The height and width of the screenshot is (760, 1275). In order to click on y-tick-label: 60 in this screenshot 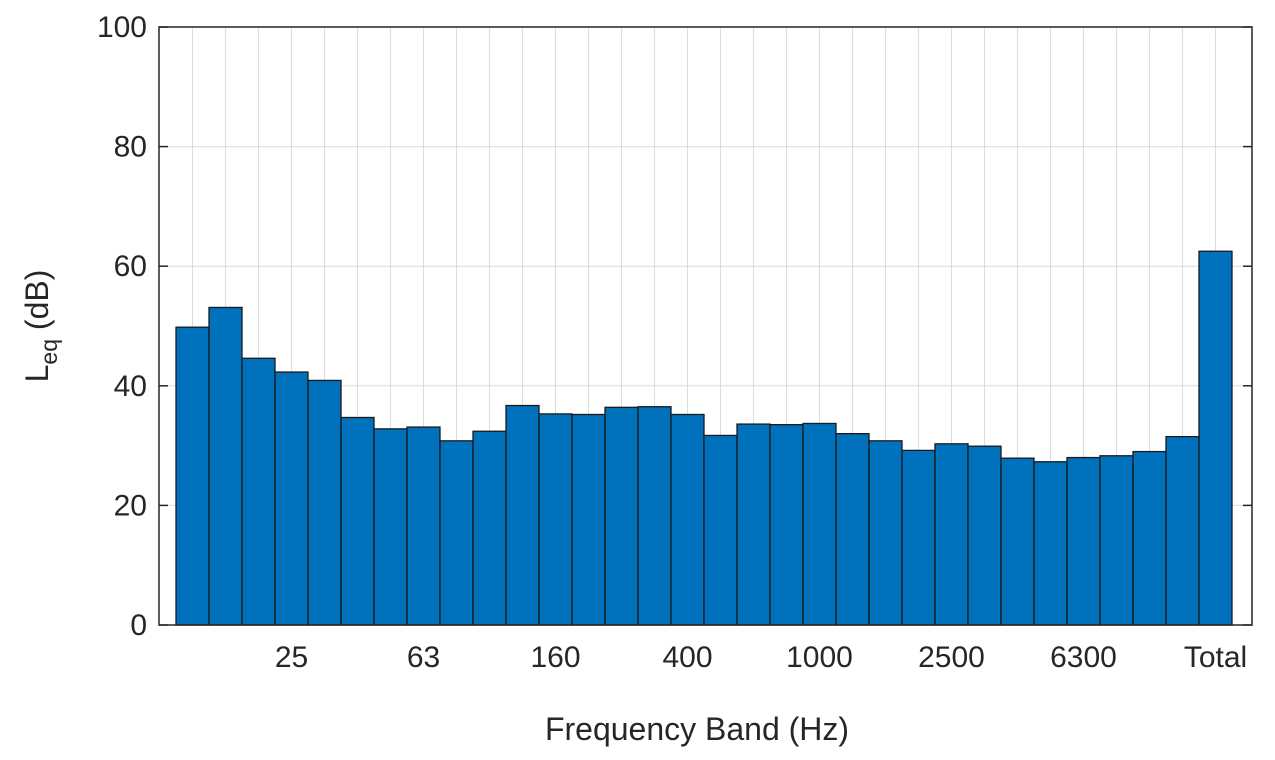, I will do `click(130, 266)`.